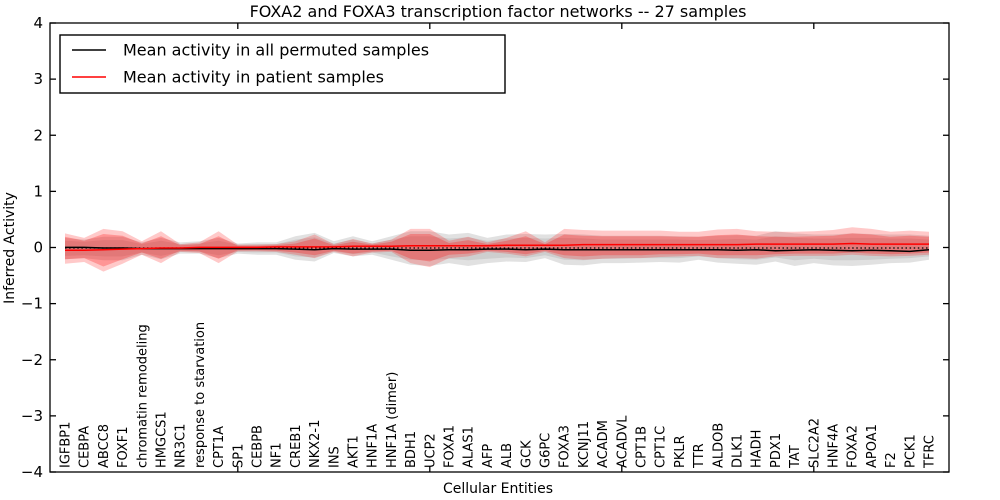 Image resolution: width=1000 pixels, height=500 pixels. I want to click on x-tick-label: DLK1, so click(738, 451).